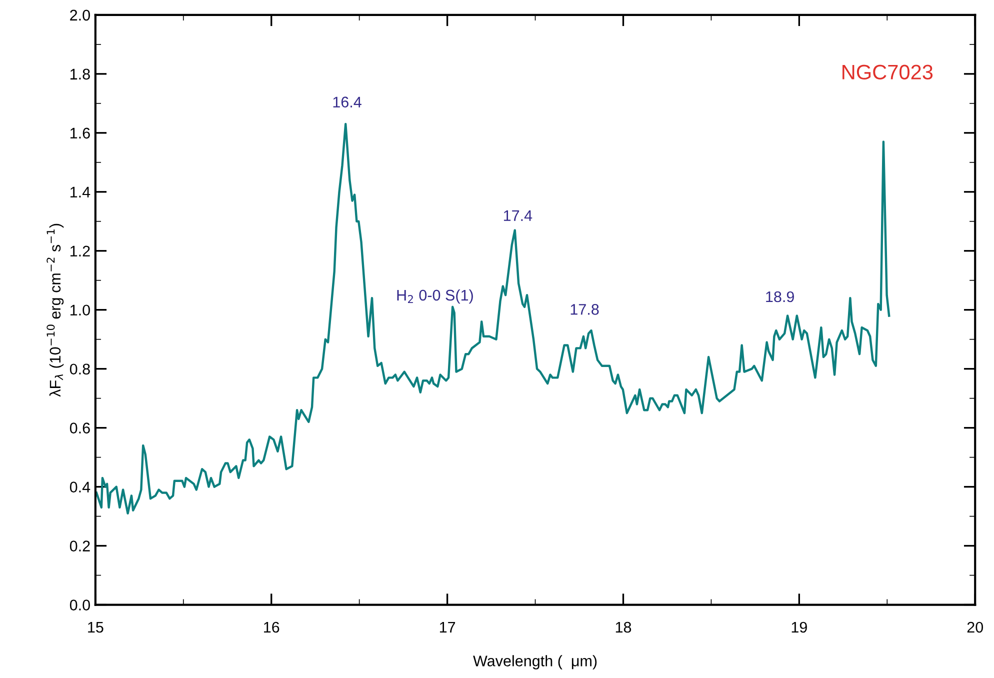  I want to click on x-tick-label: 20, so click(975, 627).